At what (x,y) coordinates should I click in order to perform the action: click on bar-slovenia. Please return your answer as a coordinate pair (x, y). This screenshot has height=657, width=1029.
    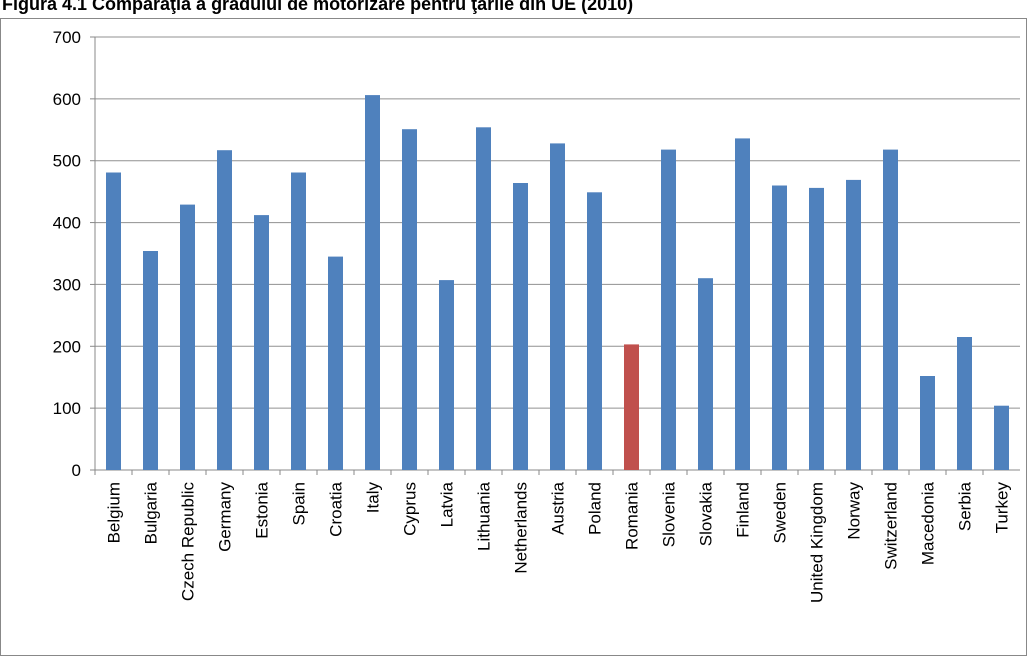
    Looking at the image, I should click on (668, 309).